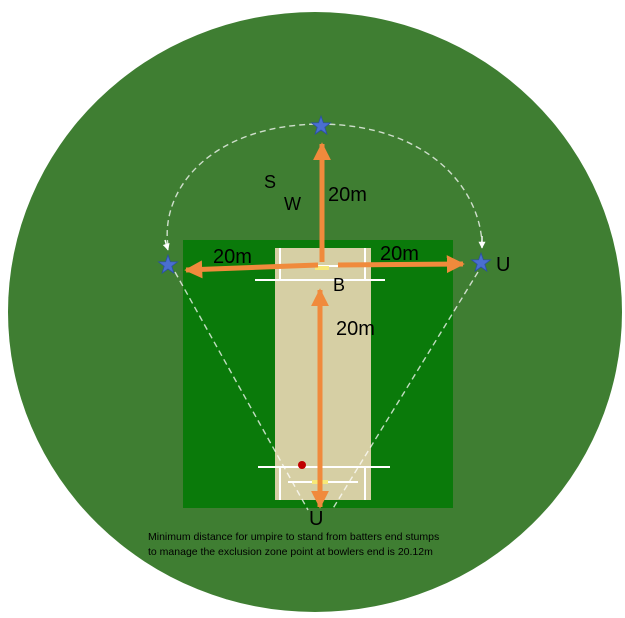 Image resolution: width=625 pixels, height=618 pixels. Describe the element at coordinates (316, 519) in the screenshot. I see `umpire-bottom-label: U` at that location.